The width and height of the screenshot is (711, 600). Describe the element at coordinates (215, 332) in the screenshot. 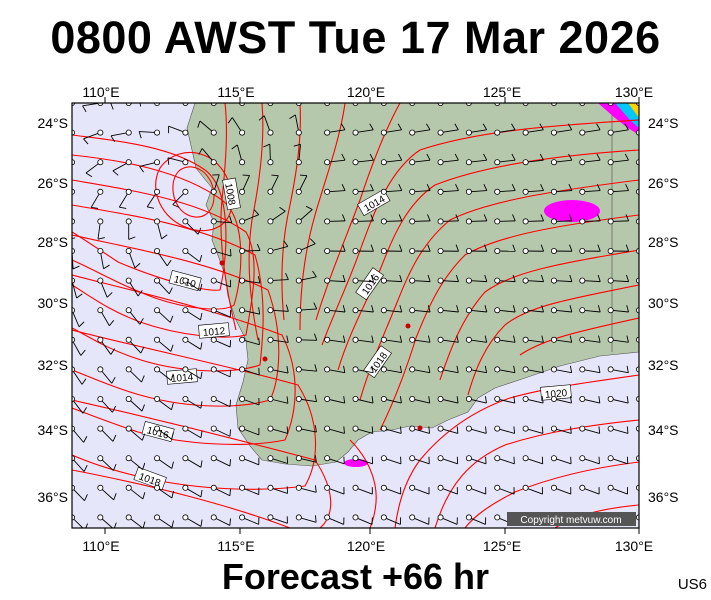

I see `isobar-label: 1012` at that location.